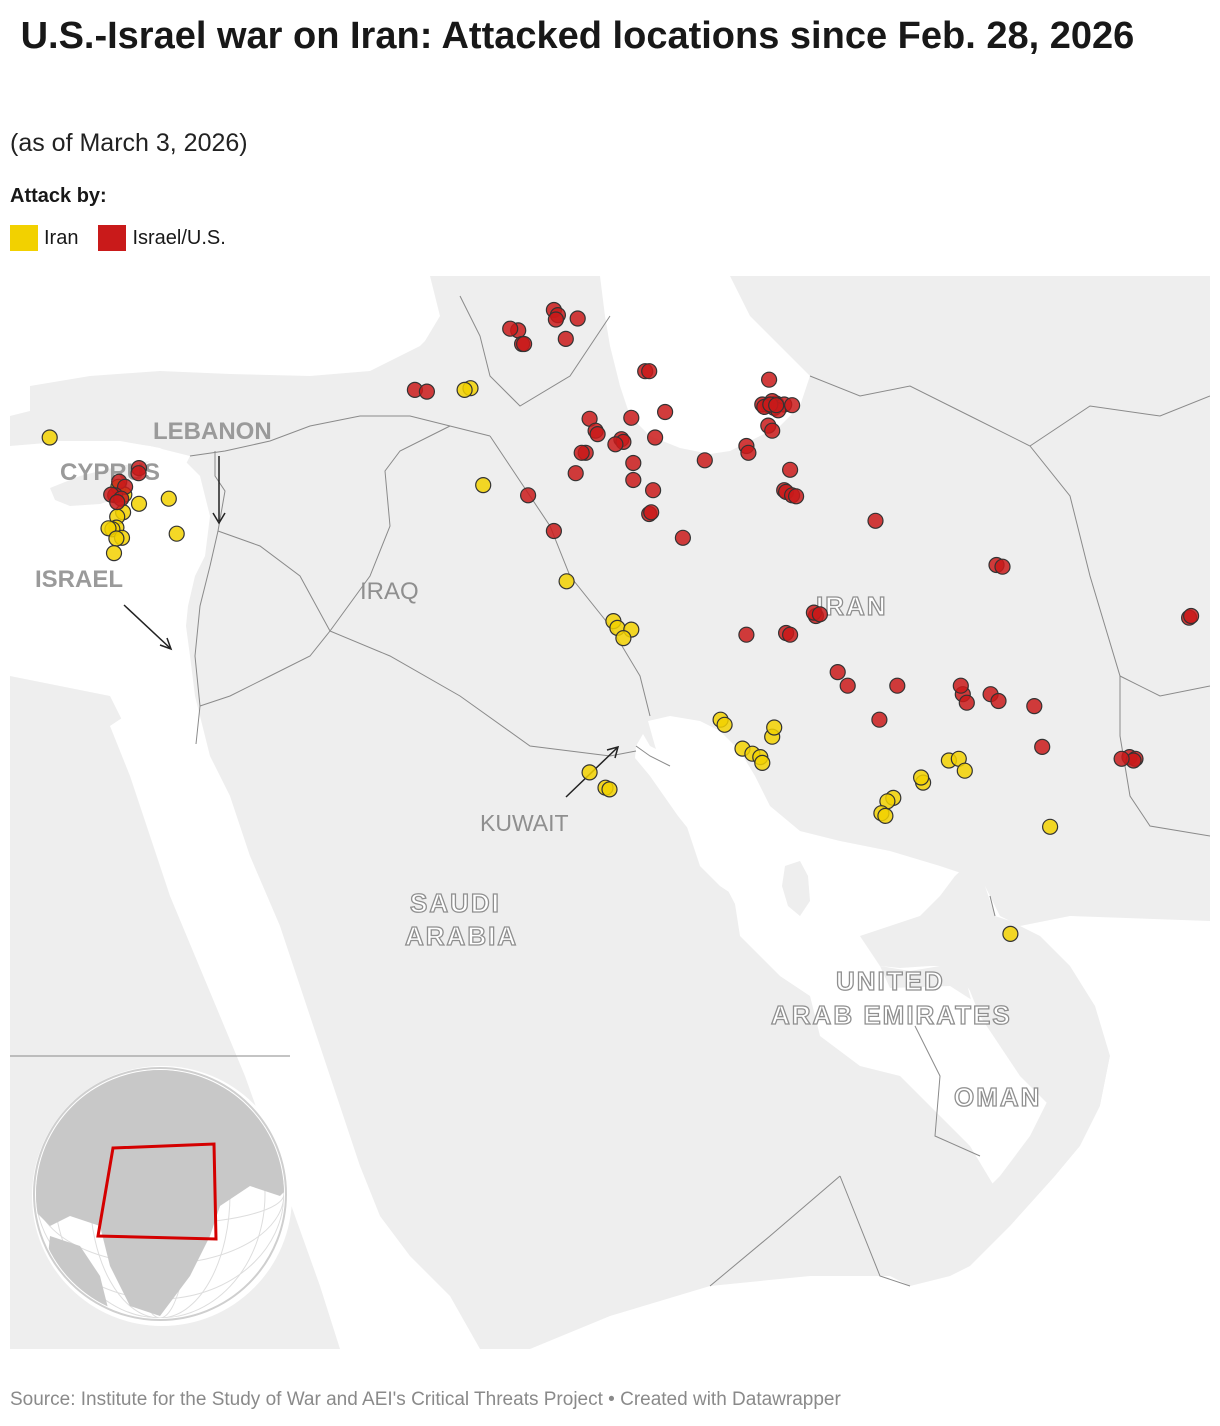 This screenshot has width=1220, height=1426. What do you see at coordinates (24, 238) in the screenshot?
I see `legend-swatch-iran` at bounding box center [24, 238].